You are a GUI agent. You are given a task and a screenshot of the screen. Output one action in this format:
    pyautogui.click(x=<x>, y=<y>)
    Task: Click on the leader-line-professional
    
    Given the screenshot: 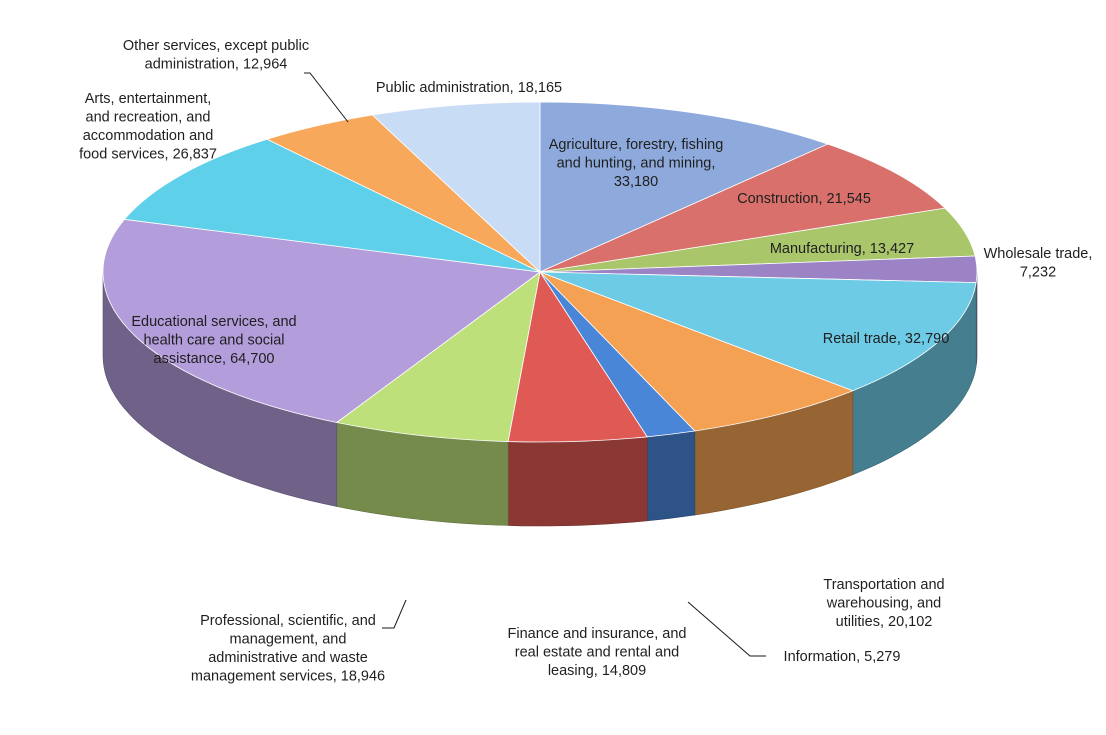 What is the action you would take?
    pyautogui.click(x=394, y=614)
    